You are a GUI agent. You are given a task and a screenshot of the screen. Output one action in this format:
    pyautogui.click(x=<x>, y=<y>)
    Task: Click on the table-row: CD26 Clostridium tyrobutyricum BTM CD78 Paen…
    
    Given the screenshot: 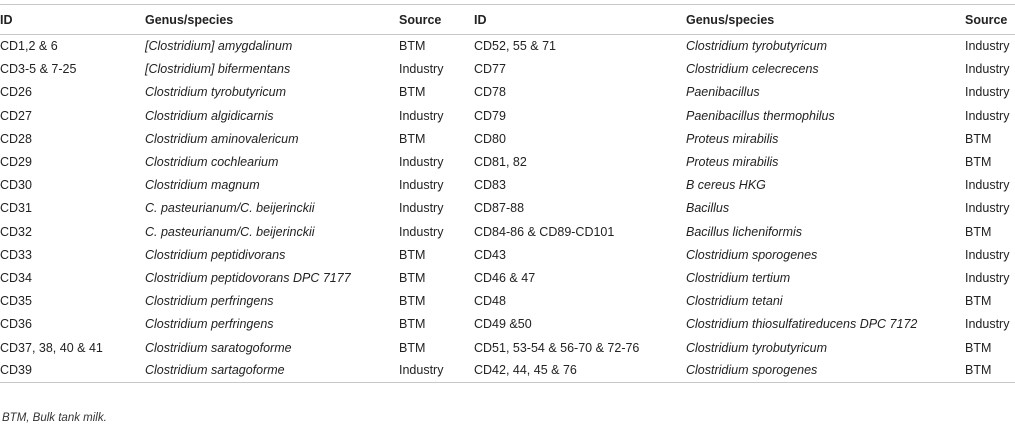 What is the action you would take?
    pyautogui.click(x=507, y=92)
    